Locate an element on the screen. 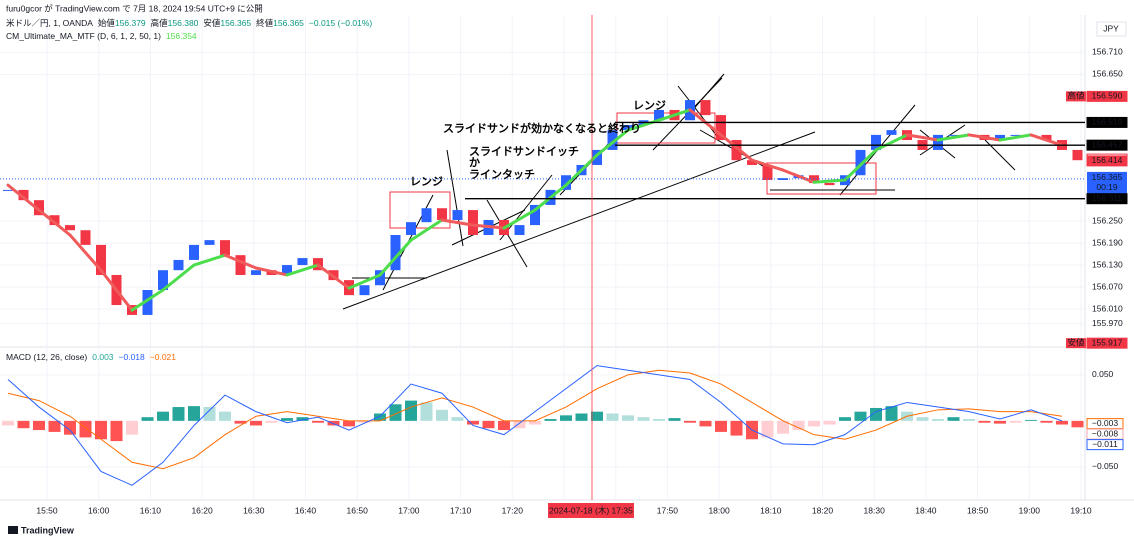  logo is located at coordinates (13, 530).